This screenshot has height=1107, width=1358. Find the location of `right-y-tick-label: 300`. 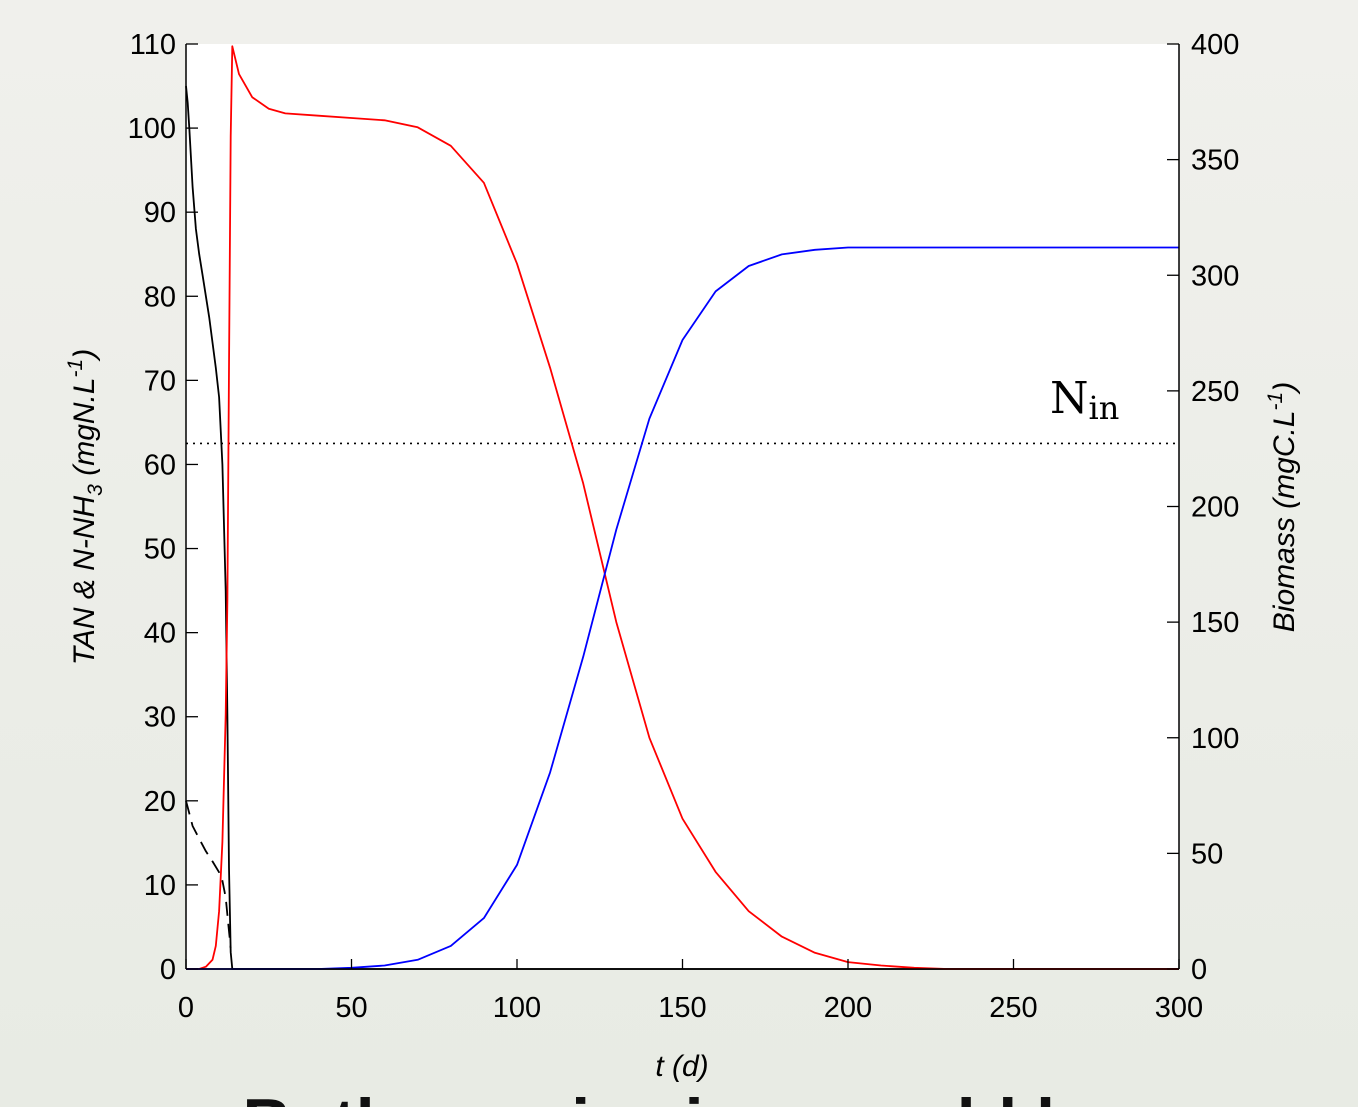

right-y-tick-label: 300 is located at coordinates (1215, 276).